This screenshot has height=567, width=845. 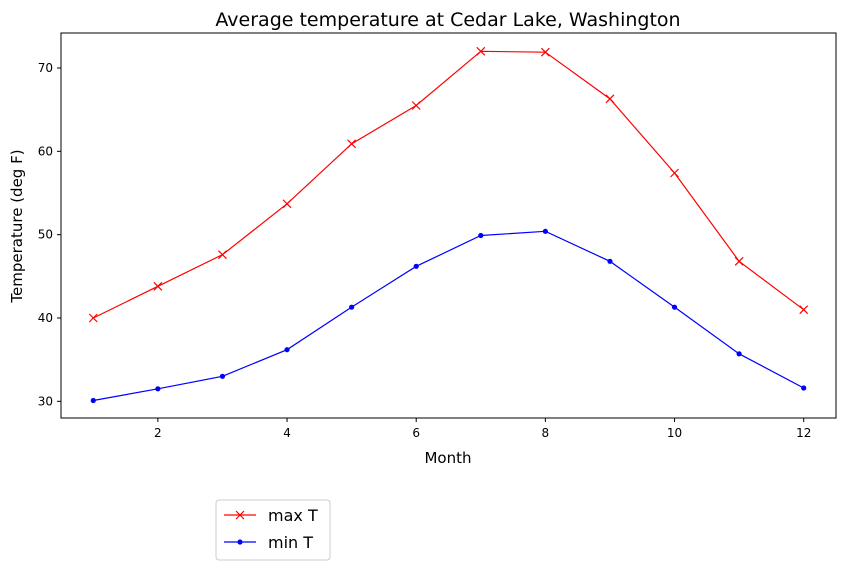 What do you see at coordinates (546, 433) in the screenshot?
I see `x-tick-label: 8` at bounding box center [546, 433].